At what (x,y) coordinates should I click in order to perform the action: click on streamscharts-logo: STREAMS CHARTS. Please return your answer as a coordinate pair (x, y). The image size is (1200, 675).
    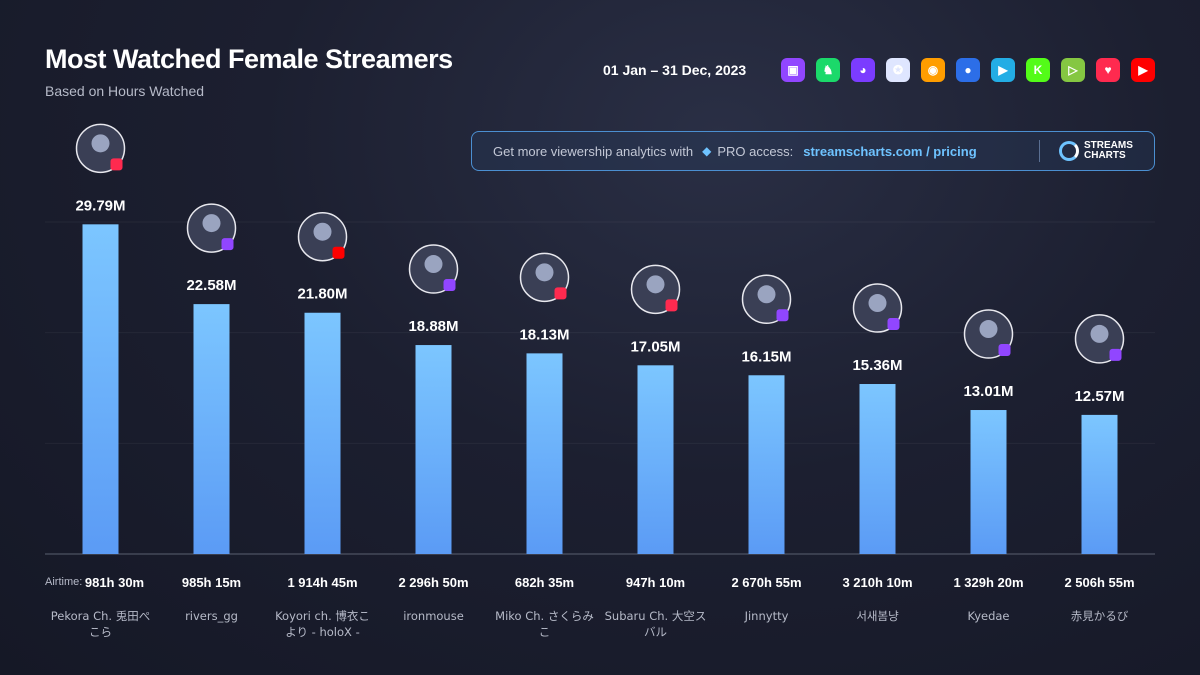
    Looking at the image, I should click on (1096, 151).